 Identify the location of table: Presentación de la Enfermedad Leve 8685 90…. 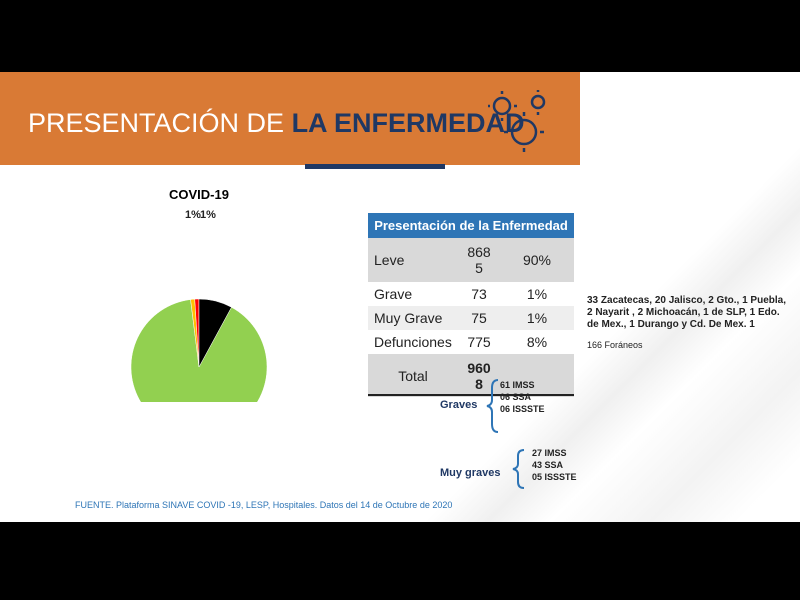
(471, 305).